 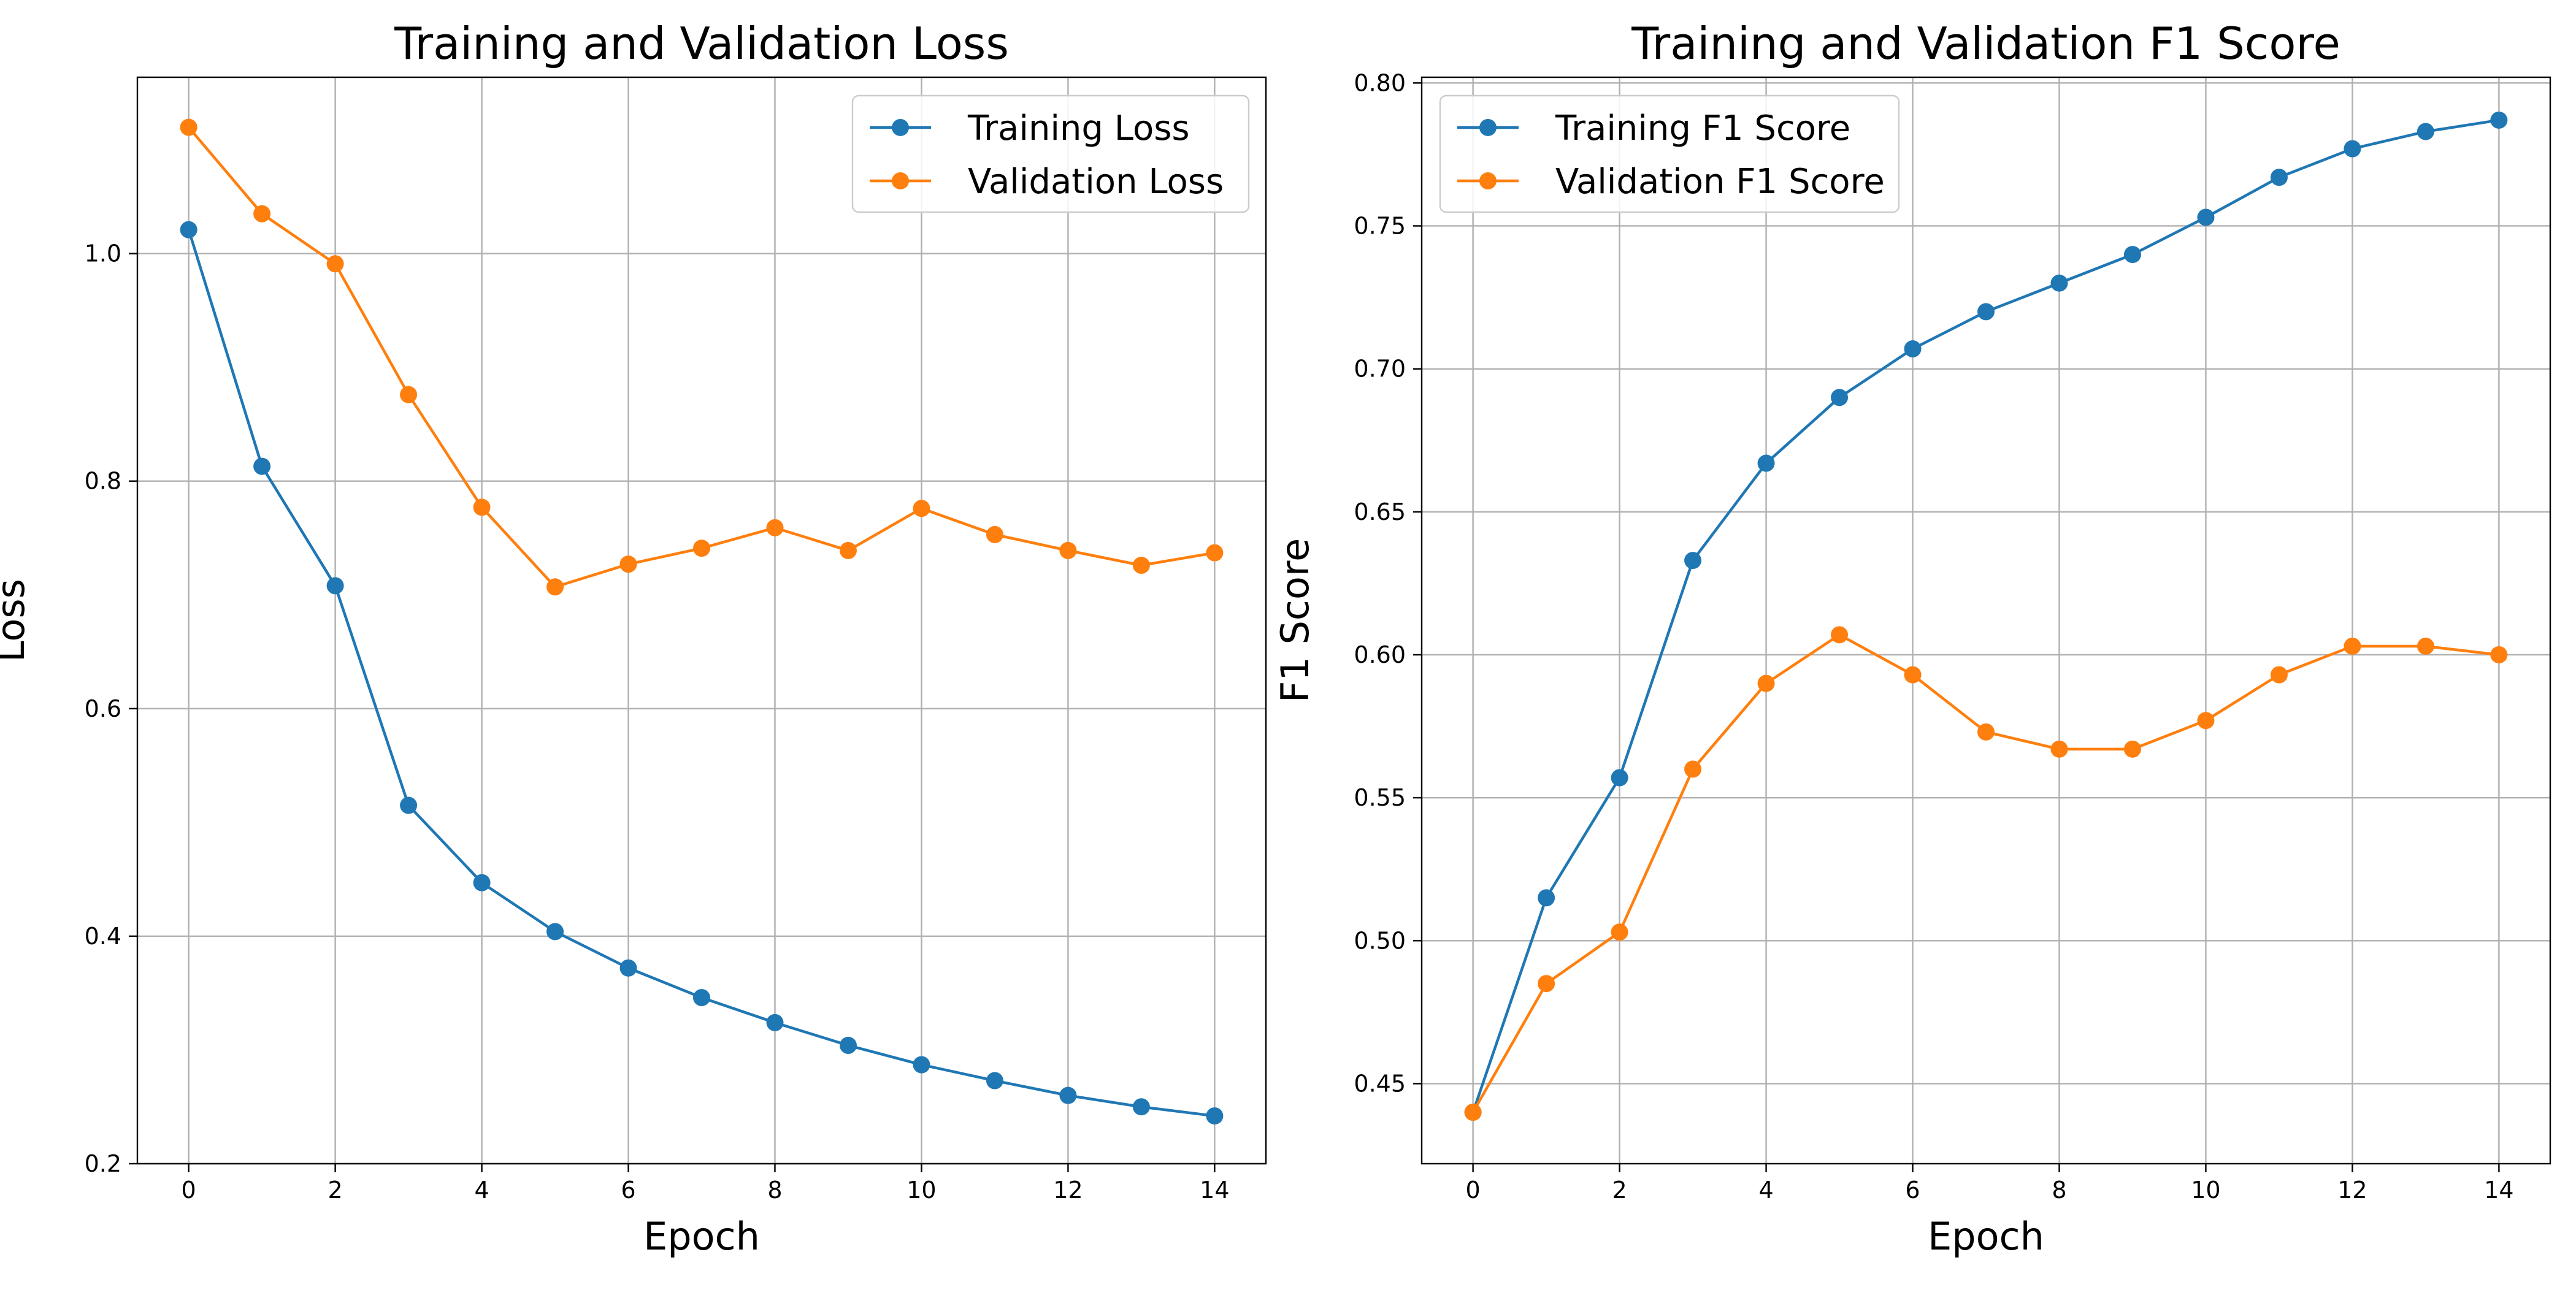 What do you see at coordinates (103, 482) in the screenshot?
I see `y-tick-label: 0.8` at bounding box center [103, 482].